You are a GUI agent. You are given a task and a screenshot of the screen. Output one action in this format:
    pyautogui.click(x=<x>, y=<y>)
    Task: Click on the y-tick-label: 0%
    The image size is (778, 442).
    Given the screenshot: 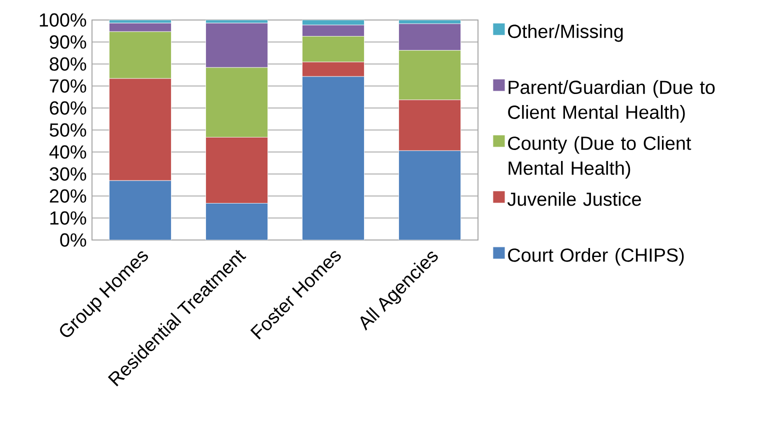 What is the action you would take?
    pyautogui.click(x=73, y=240)
    